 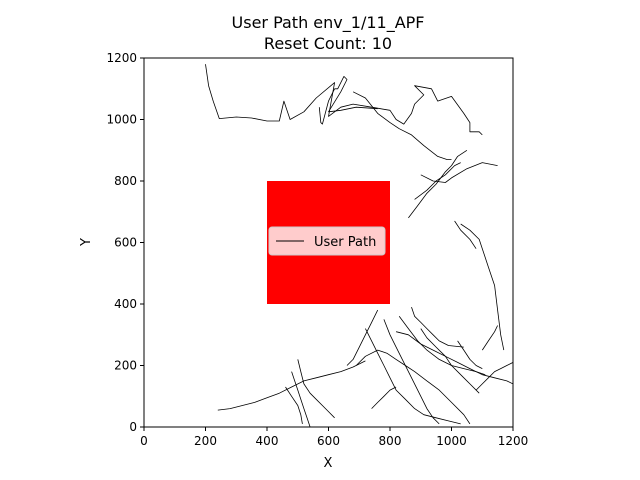 I want to click on y-tick-label: 1200, so click(x=121, y=58).